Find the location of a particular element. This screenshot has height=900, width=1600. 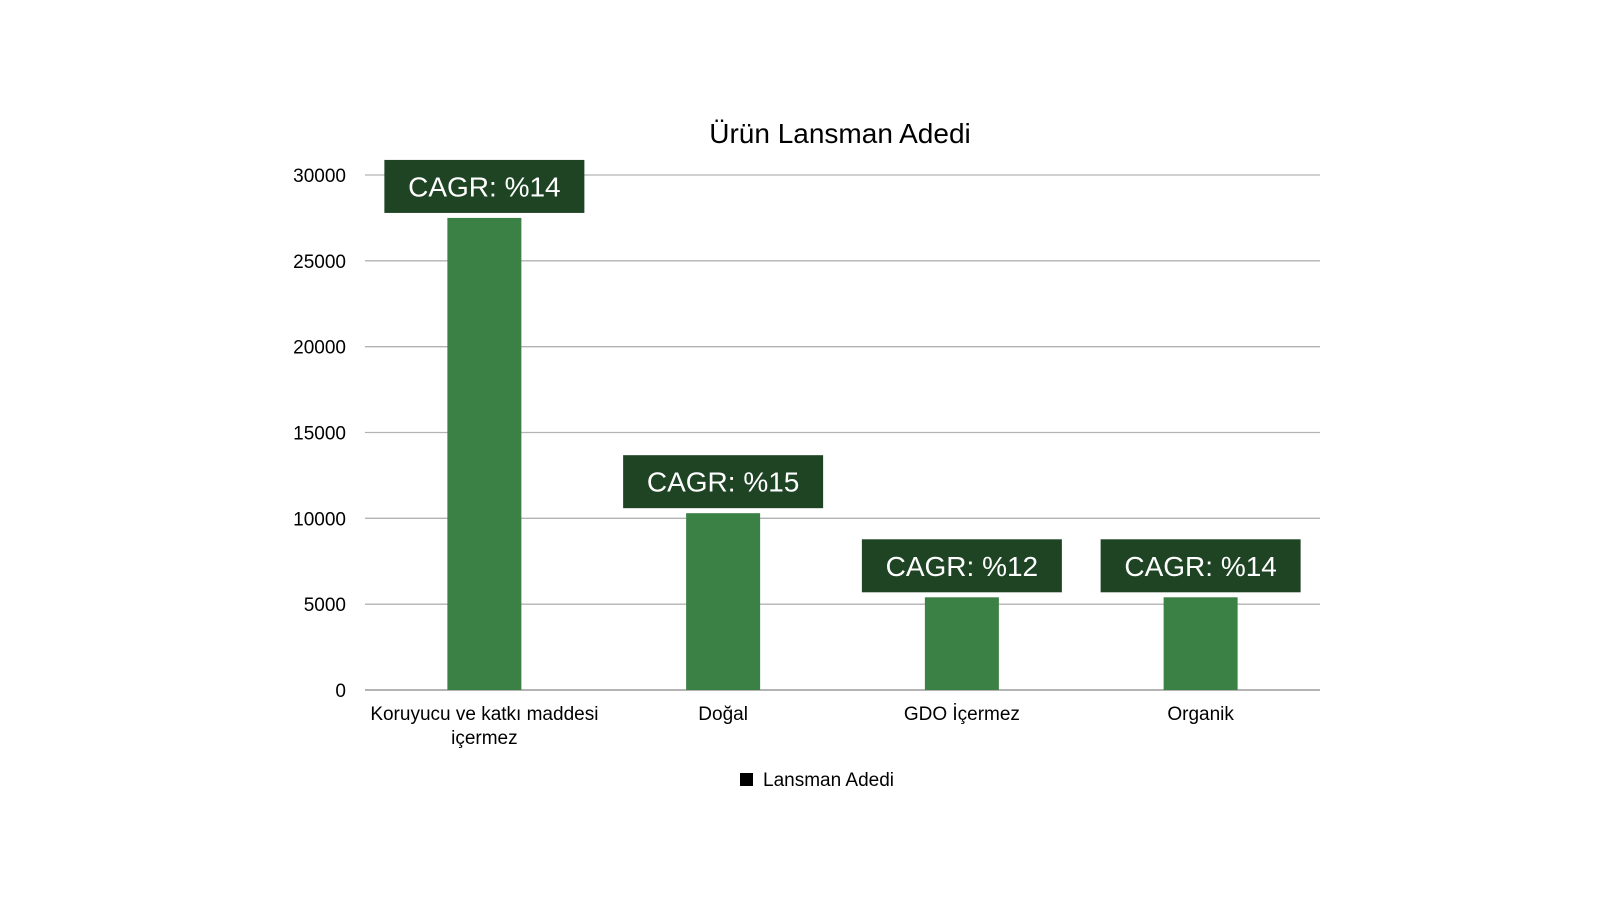

cagr-annotation: CAGR: %15 is located at coordinates (723, 482).